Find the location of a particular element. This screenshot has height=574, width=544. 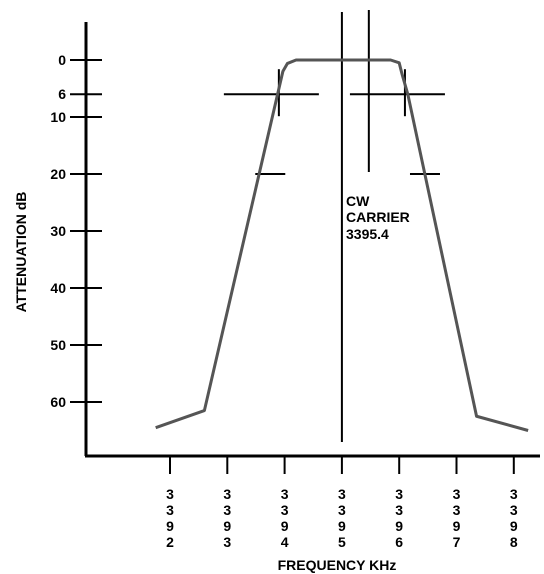

y-ticks: 0 6 10 20 30 40 50 60 is located at coordinates (76, 231).